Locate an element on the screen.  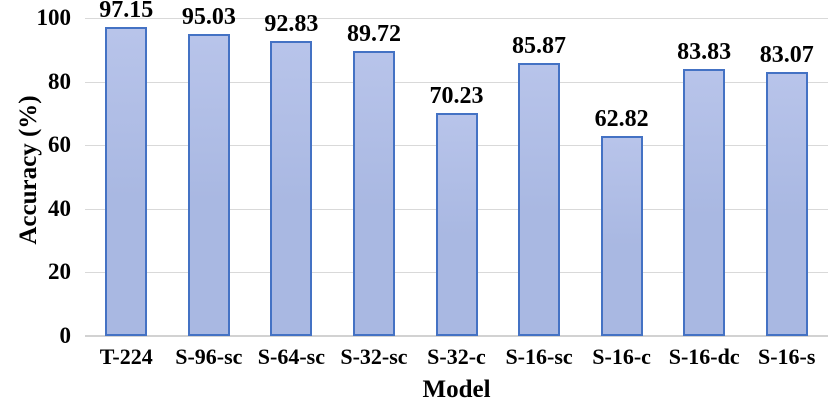
y-tick-label: 100 is located at coordinates (54, 17).